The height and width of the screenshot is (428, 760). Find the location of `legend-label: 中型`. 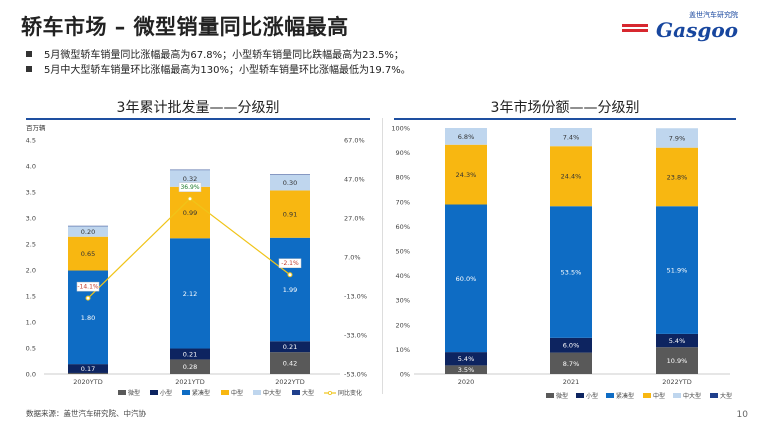

legend-label: 中型 is located at coordinates (237, 393).